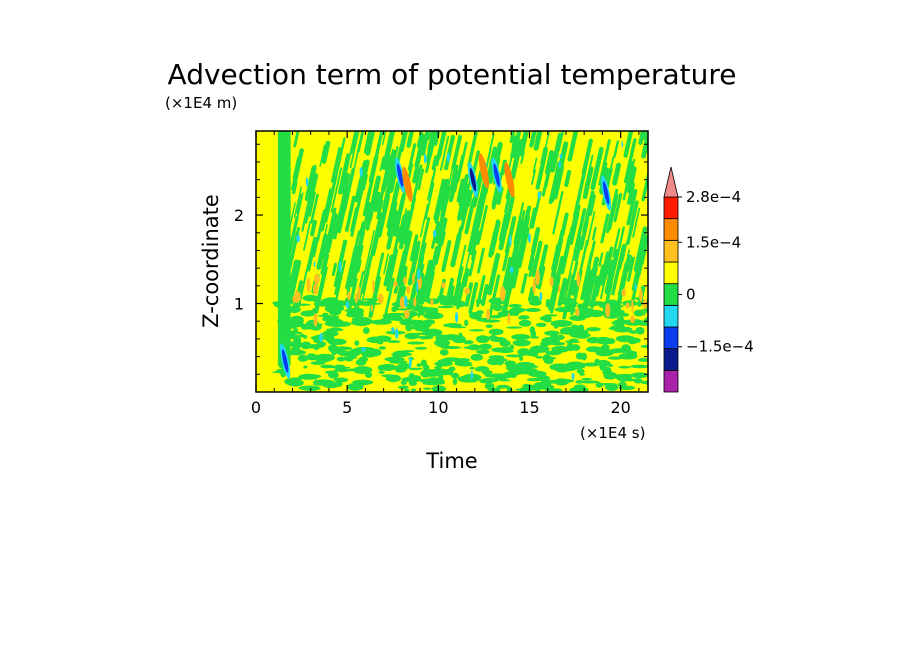 The height and width of the screenshot is (654, 904). I want to click on chart-title: Advection term of potential temperature, so click(452, 74).